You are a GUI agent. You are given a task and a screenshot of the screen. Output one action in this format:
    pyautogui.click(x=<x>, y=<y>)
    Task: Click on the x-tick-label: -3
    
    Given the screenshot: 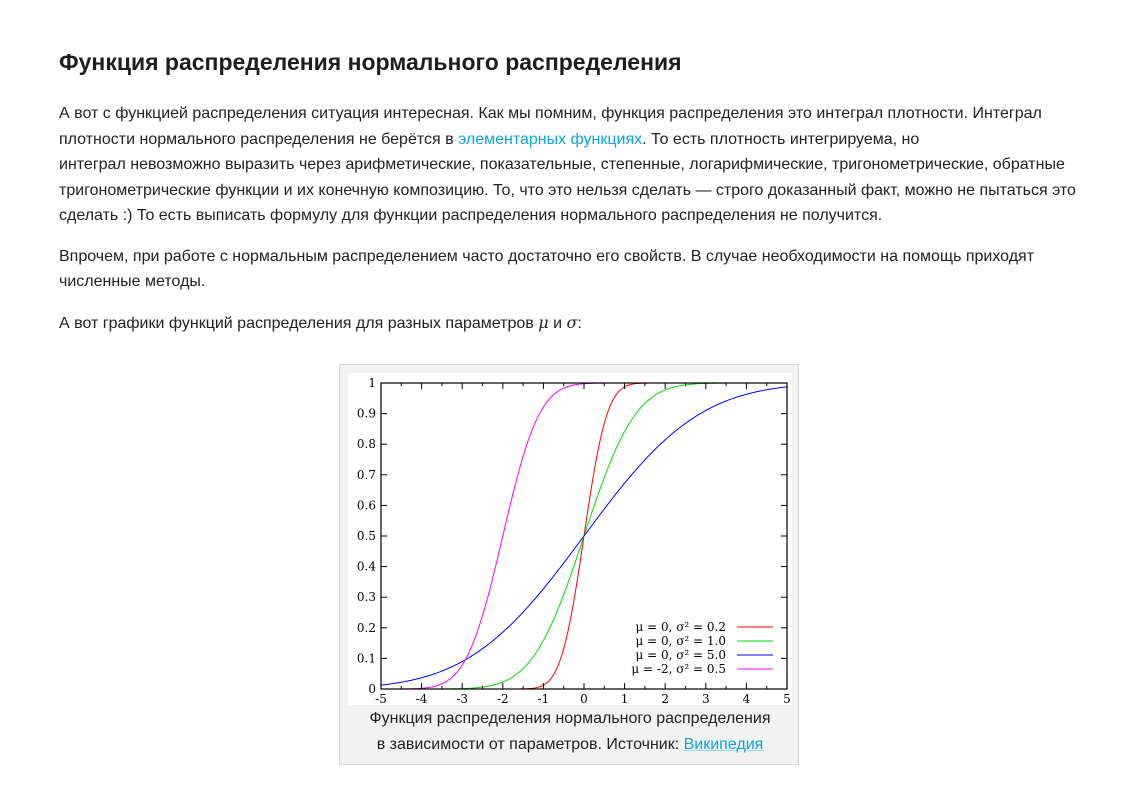 What is the action you would take?
    pyautogui.click(x=462, y=698)
    